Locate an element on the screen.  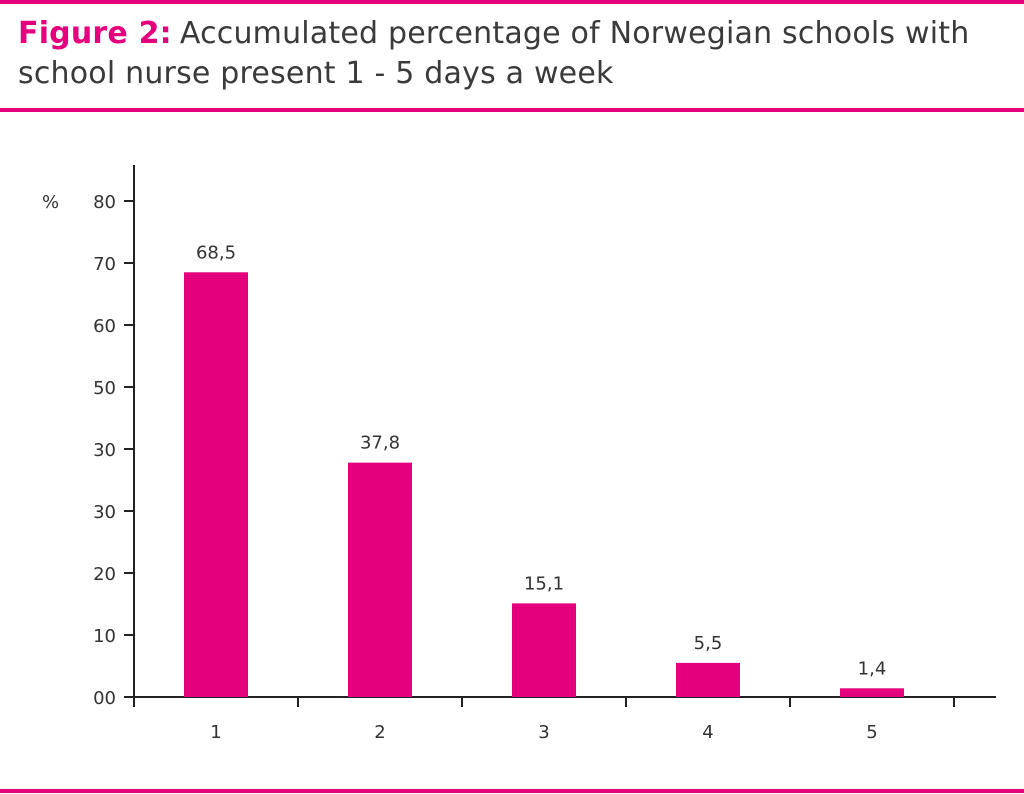
x-tick-label: 2 is located at coordinates (379, 732).